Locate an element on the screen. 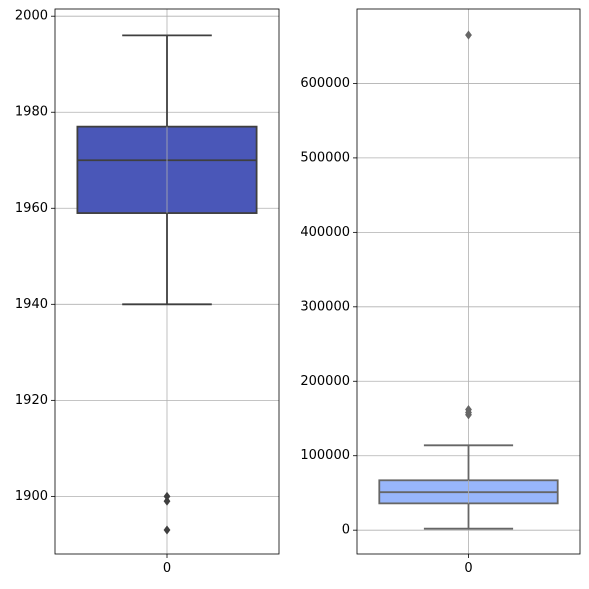 The image size is (589, 589). x-axis-right: 0 is located at coordinates (468, 565).